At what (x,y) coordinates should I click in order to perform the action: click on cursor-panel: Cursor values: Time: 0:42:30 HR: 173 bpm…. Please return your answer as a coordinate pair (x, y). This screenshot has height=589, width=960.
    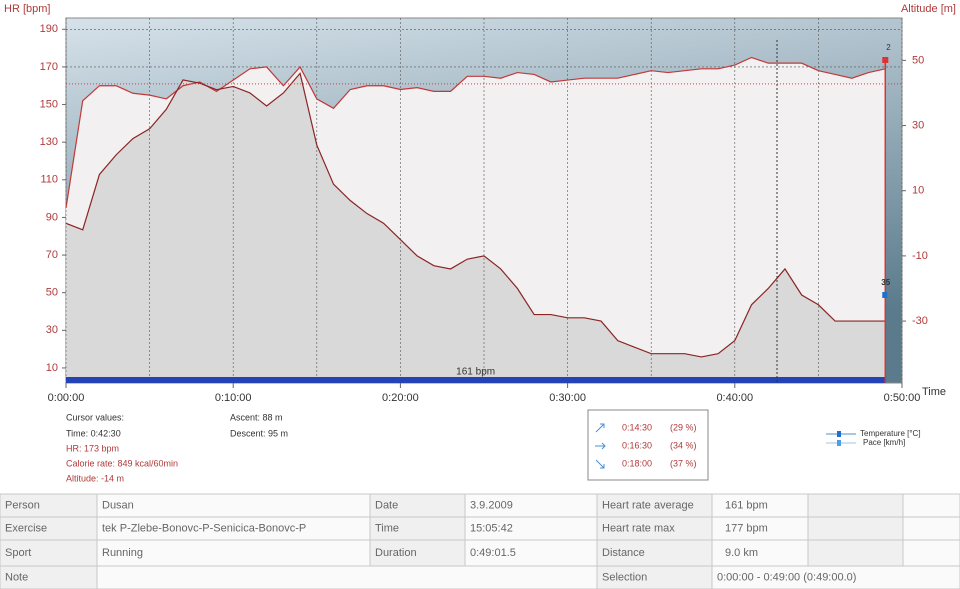
    Looking at the image, I should click on (177, 447).